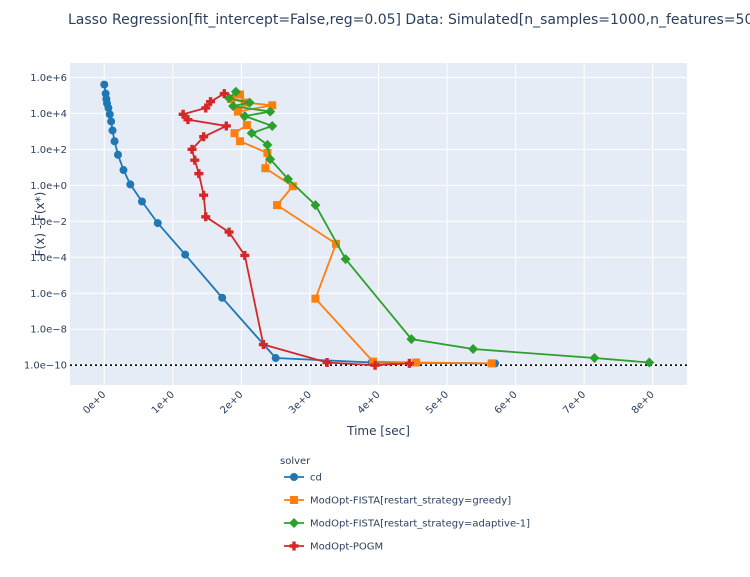  Describe the element at coordinates (295, 461) in the screenshot. I see `legend-title: solver` at that location.